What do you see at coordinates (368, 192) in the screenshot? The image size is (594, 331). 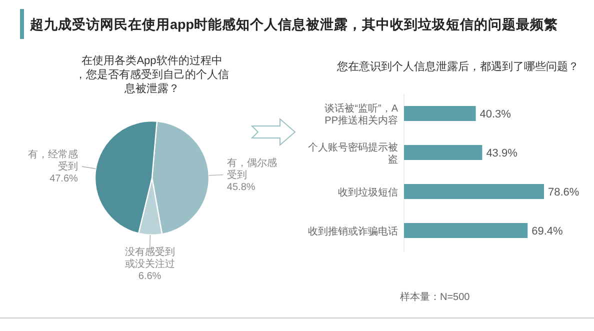 I see `y-tick-label: 收到垃圾短信` at bounding box center [368, 192].